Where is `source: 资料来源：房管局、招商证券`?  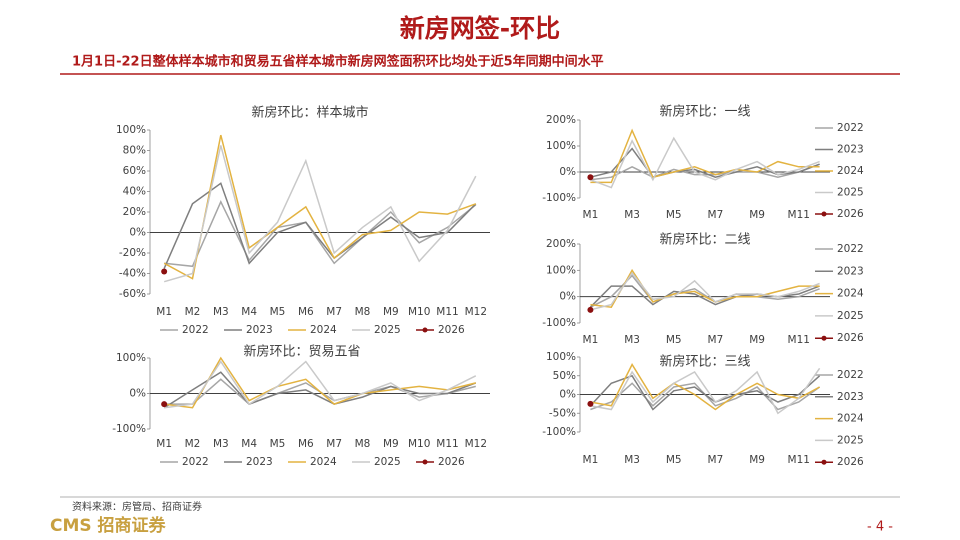
source: 资料来源：房管局、招商证券 is located at coordinates (137, 506).